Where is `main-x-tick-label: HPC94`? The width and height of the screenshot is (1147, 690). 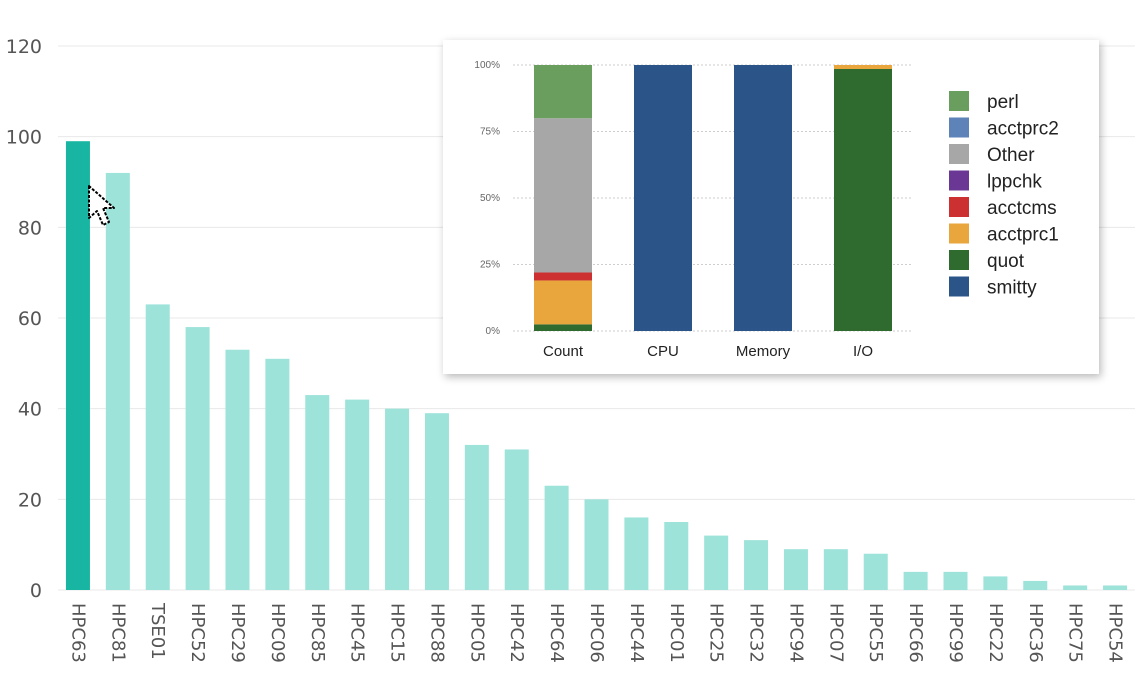
main-x-tick-label: HPC94 is located at coordinates (795, 633).